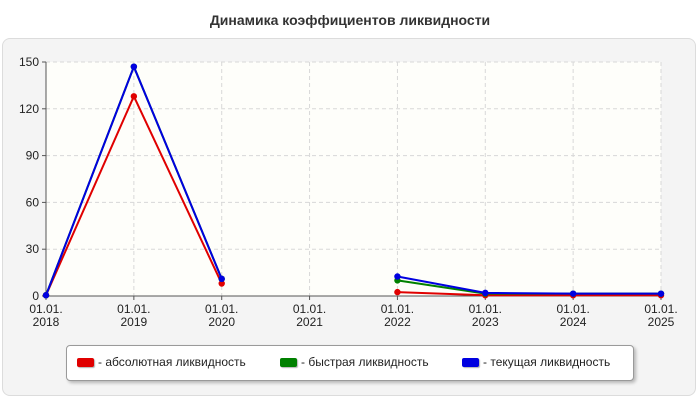  Describe the element at coordinates (397, 322) in the screenshot. I see `x-tick-label: 2022` at that location.